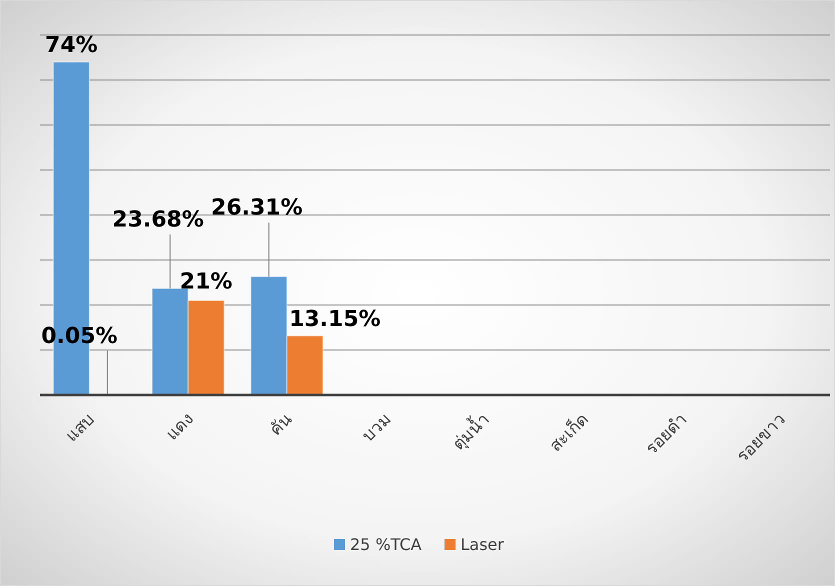 This screenshot has width=835, height=586. Describe the element at coordinates (482, 544) in the screenshot. I see `legend-label: Laser` at that location.